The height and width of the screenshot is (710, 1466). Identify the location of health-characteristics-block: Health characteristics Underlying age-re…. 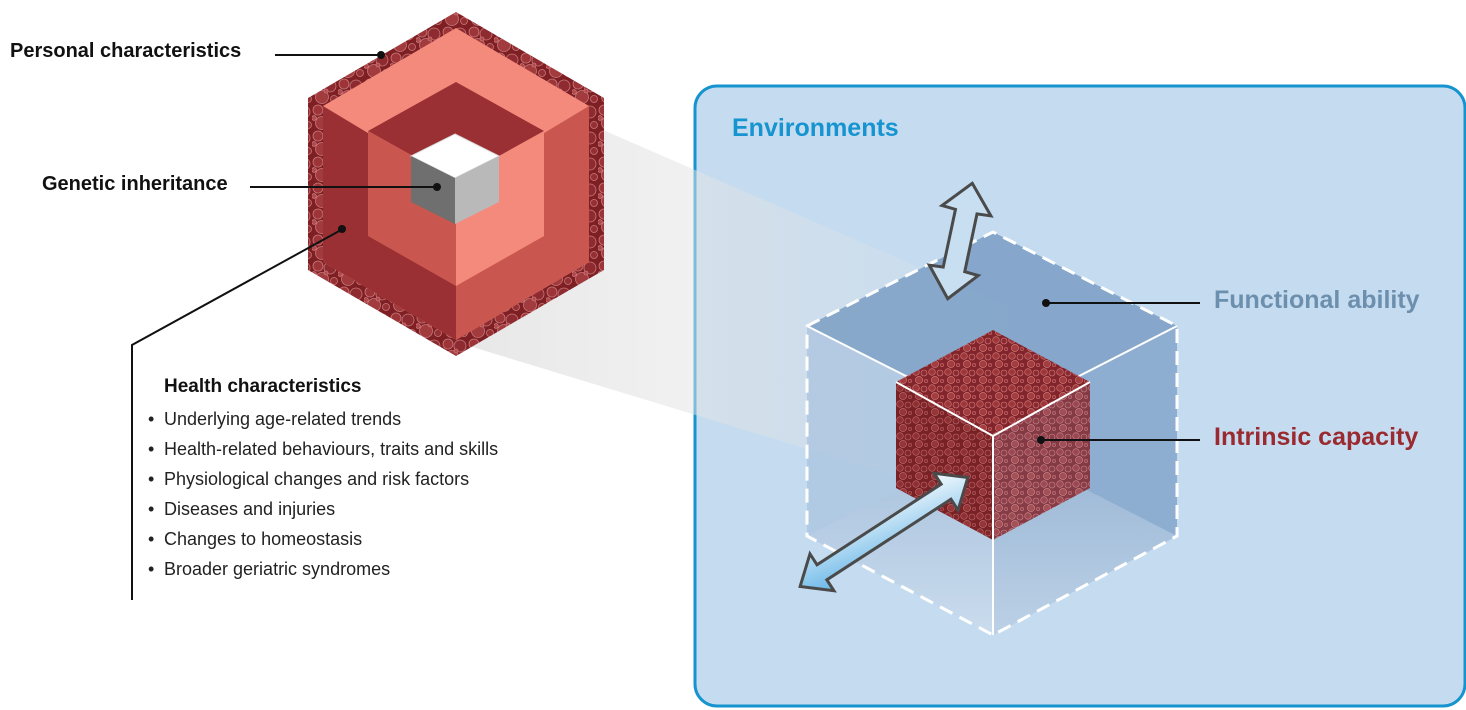
(323, 480).